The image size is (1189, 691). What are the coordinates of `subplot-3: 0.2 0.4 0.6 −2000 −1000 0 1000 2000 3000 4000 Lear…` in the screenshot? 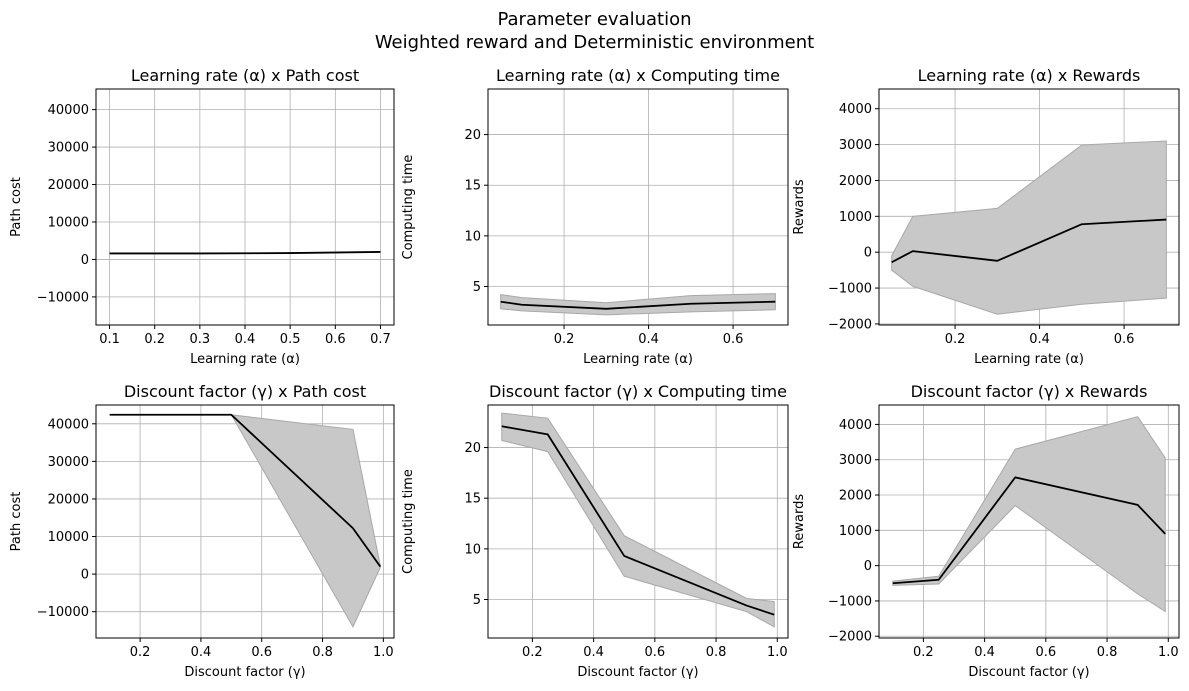 It's located at (986, 216).